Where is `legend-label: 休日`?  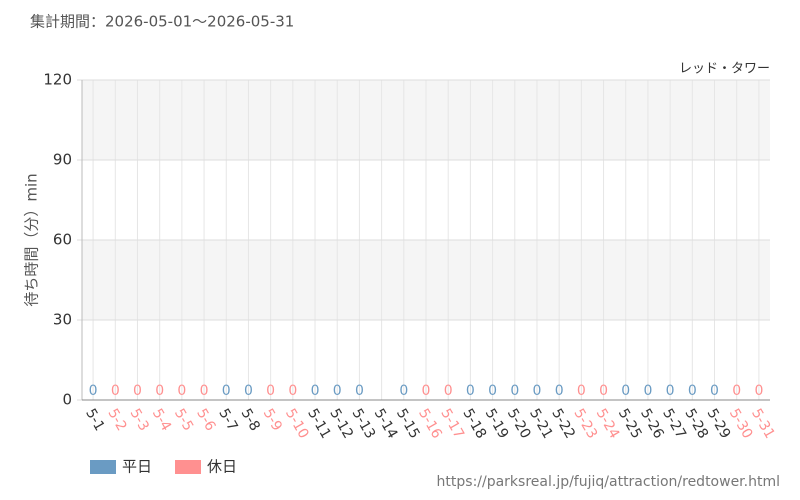
legend-label: 休日 is located at coordinates (222, 467).